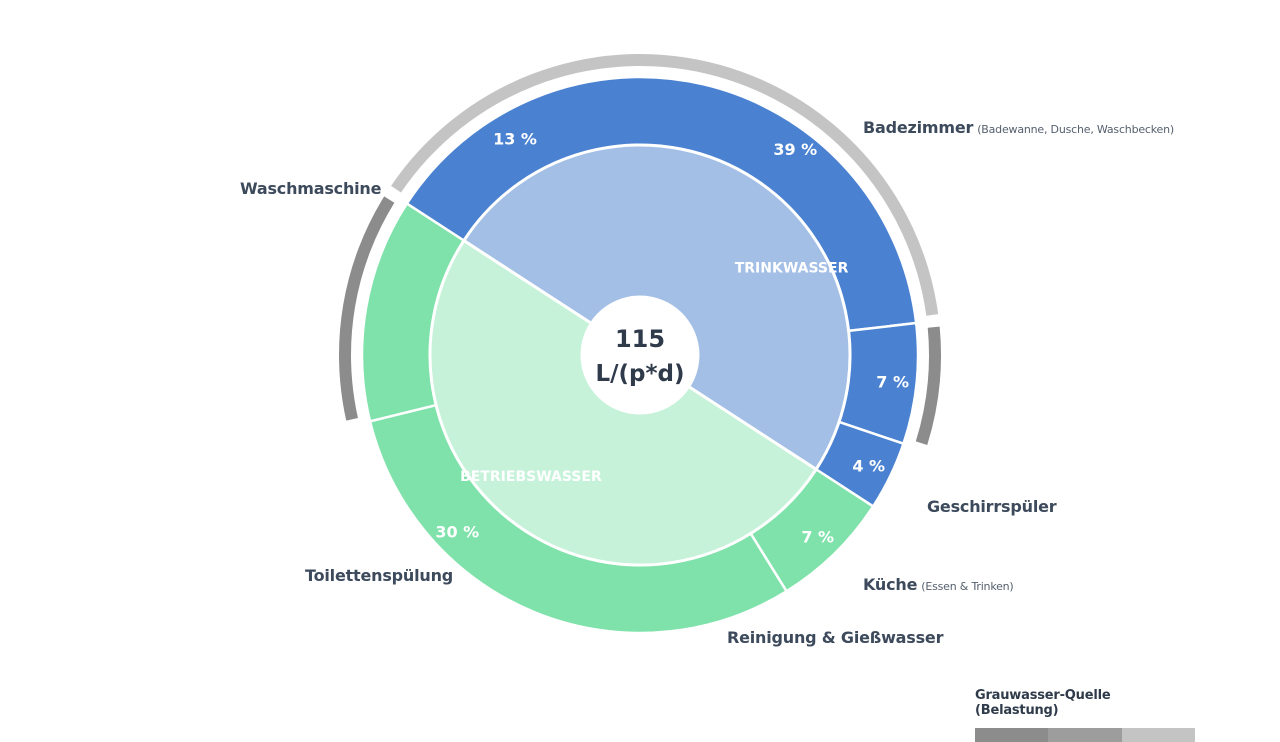 The image size is (1280, 742). I want to click on center-unit: L/(p*d), so click(639, 374).